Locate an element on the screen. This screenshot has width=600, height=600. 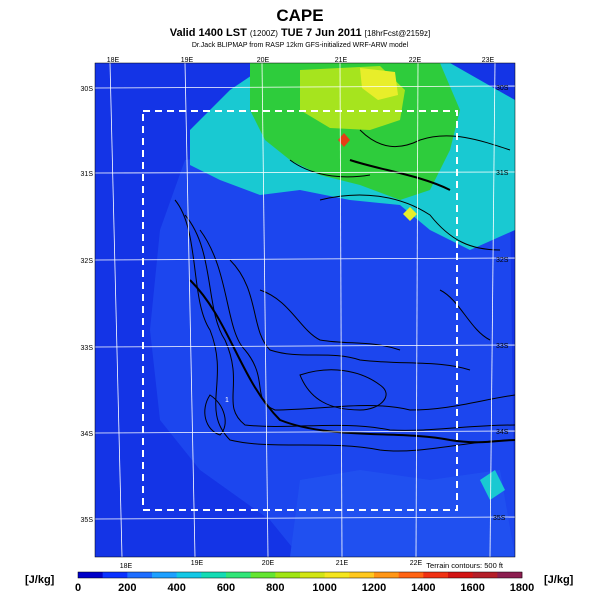
lat-label-left: 34S is located at coordinates (87, 434).